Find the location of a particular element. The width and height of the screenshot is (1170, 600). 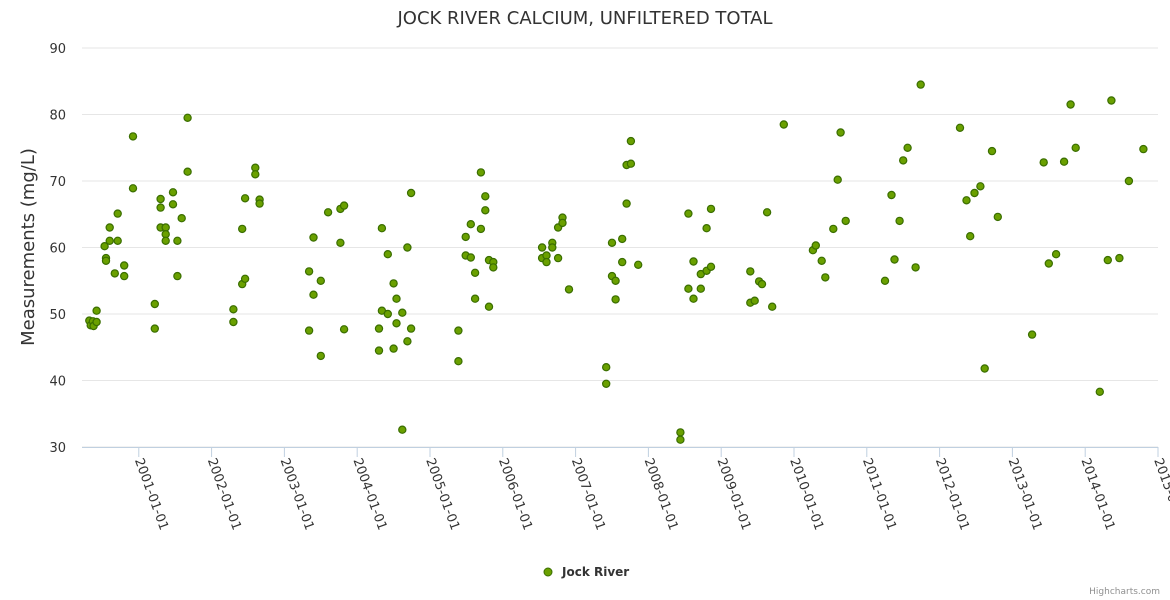

credits-link: Highcharts.com is located at coordinates (1124, 592).